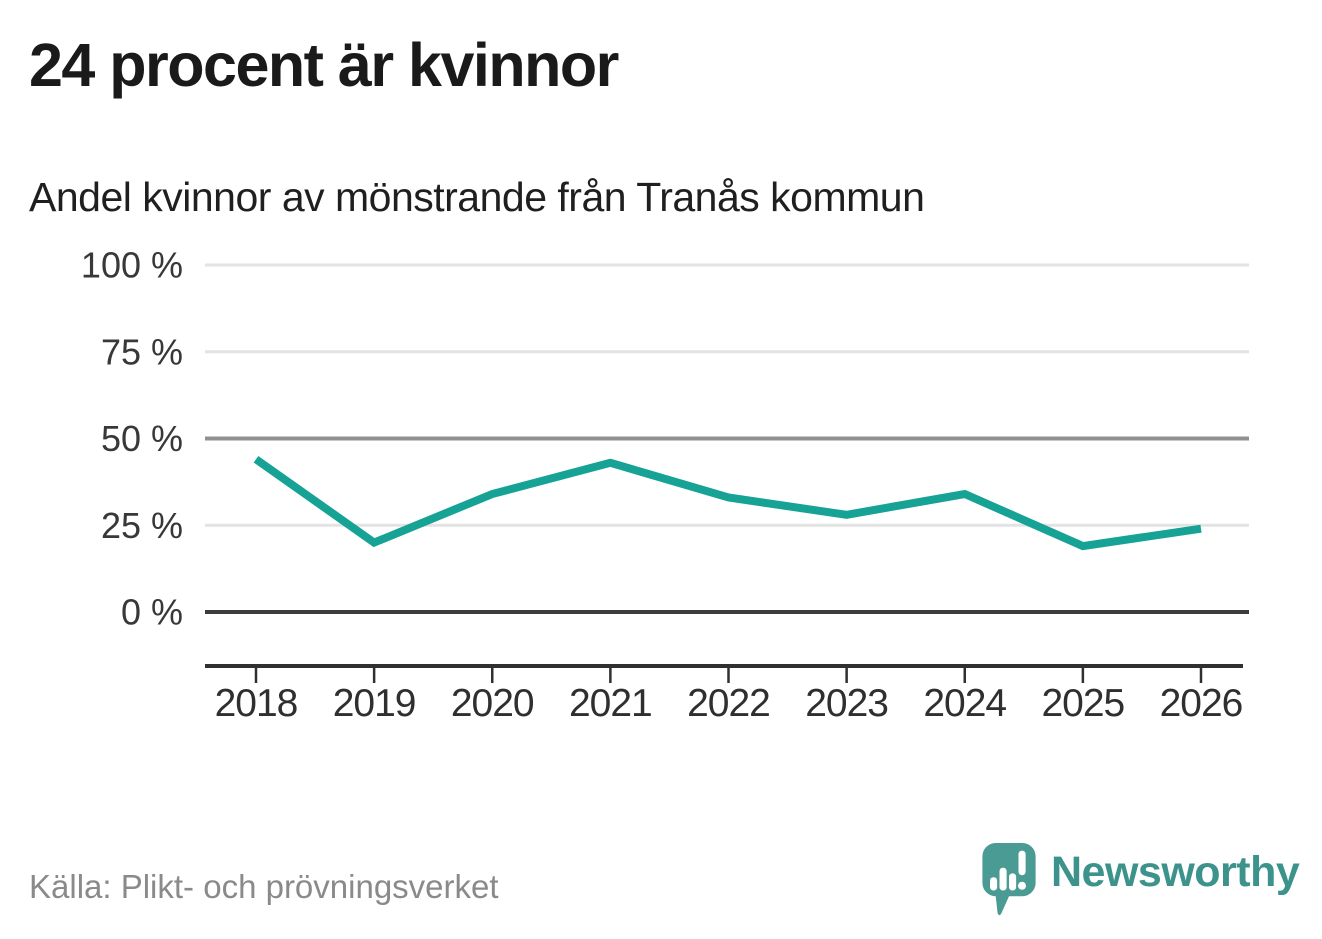 The image size is (1322, 939). What do you see at coordinates (1009, 879) in the screenshot?
I see `newsworthy-logo-icon` at bounding box center [1009, 879].